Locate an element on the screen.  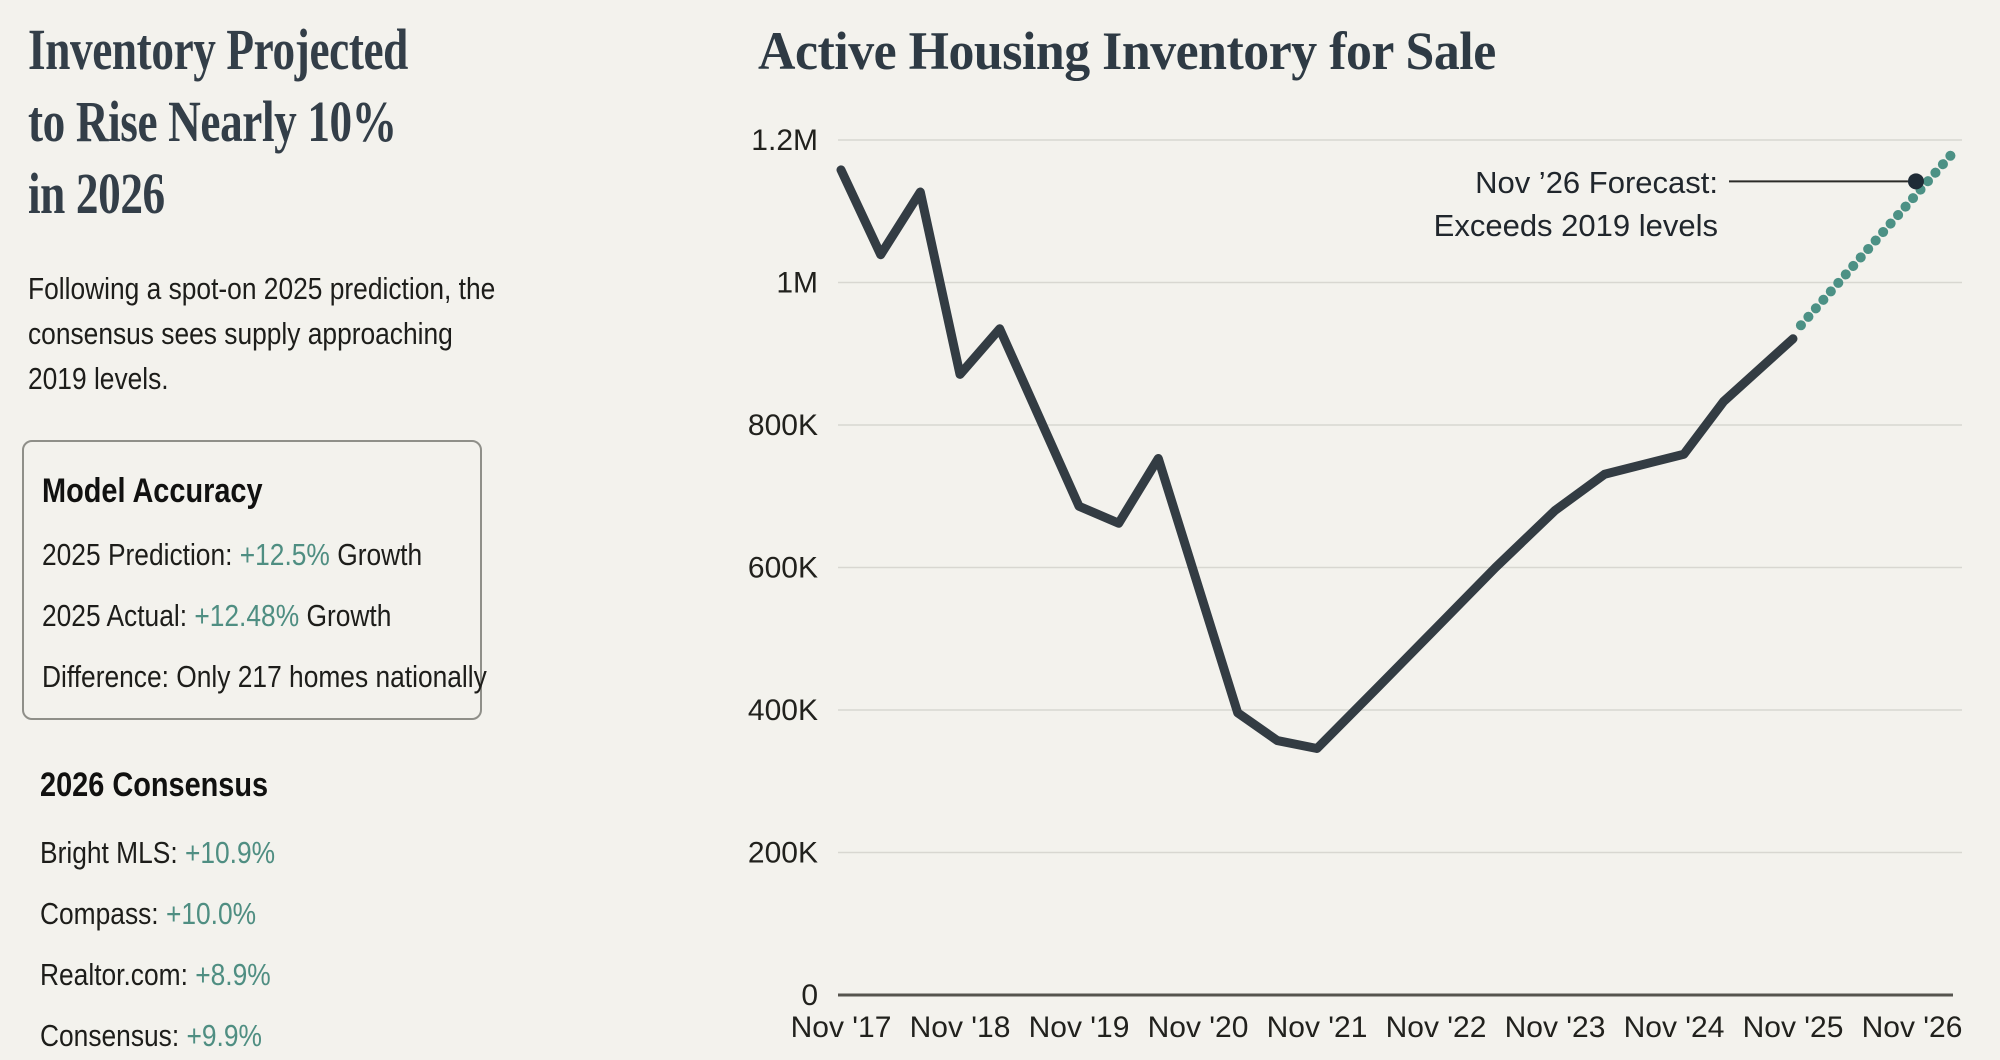
y-tick-label: 400K is located at coordinates (783, 710).